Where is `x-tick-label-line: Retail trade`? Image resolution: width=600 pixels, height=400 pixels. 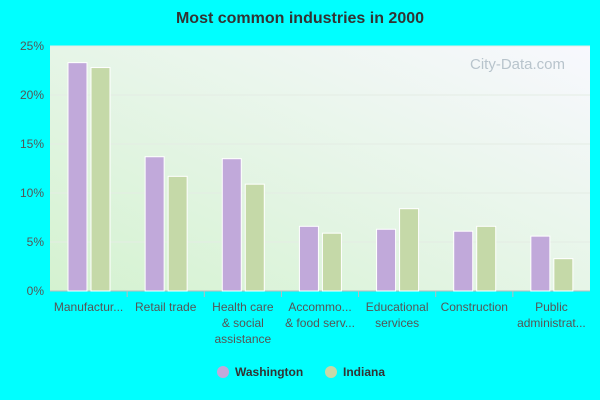 x-tick-label-line: Retail trade is located at coordinates (166, 307).